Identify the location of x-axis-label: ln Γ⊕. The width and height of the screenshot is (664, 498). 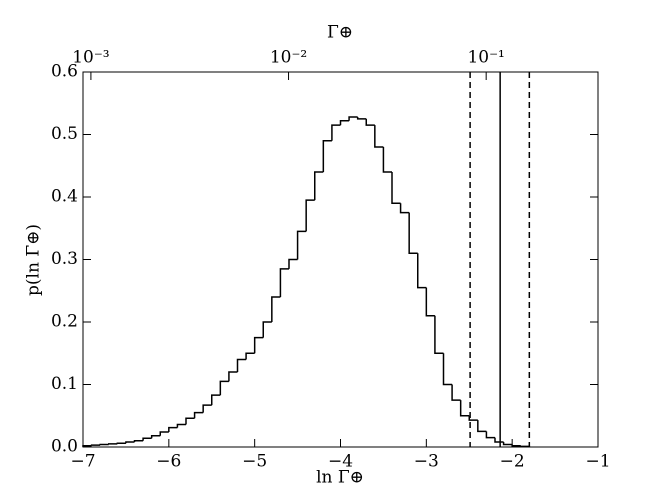
(340, 478).